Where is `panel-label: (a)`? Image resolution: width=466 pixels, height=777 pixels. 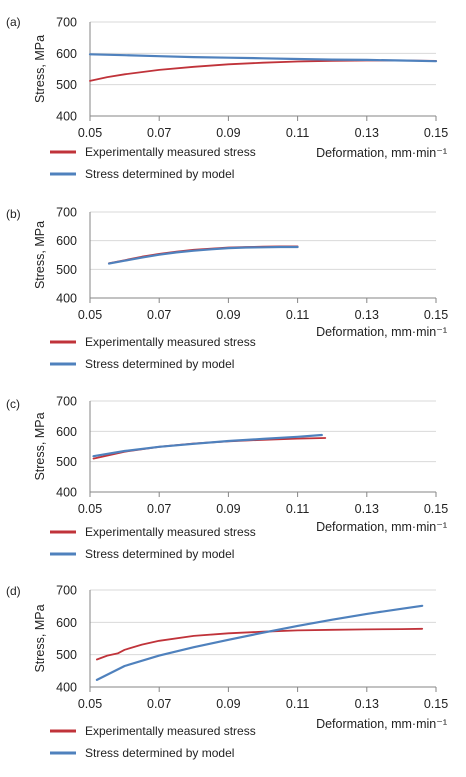 panel-label: (a) is located at coordinates (13, 22).